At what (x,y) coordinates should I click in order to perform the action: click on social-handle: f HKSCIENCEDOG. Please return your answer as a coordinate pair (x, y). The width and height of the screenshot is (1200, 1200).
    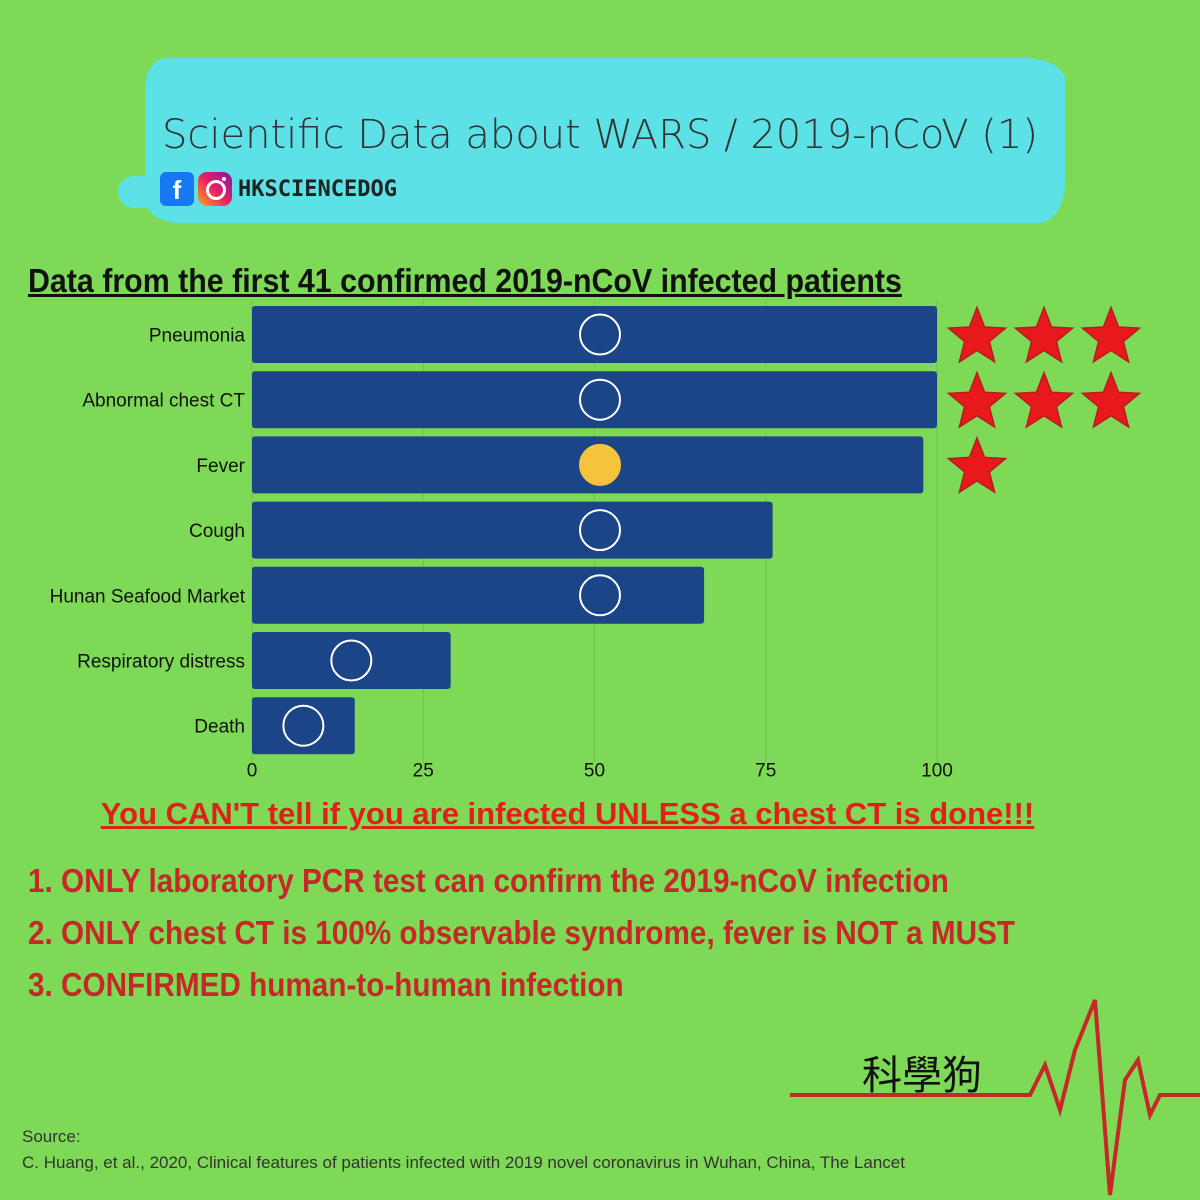
    Looking at the image, I should click on (278, 189).